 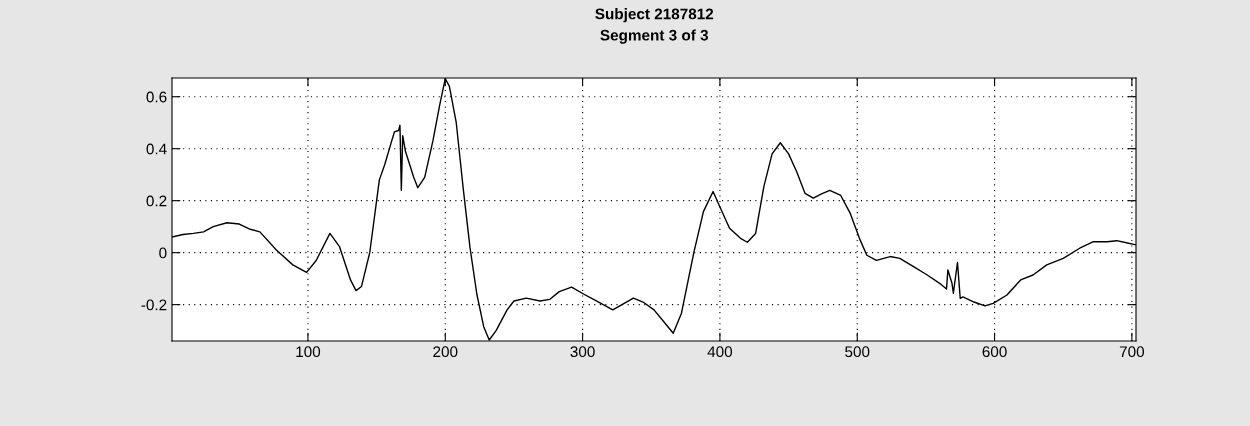 What do you see at coordinates (994, 352) in the screenshot?
I see `x-tick-label: 600` at bounding box center [994, 352].